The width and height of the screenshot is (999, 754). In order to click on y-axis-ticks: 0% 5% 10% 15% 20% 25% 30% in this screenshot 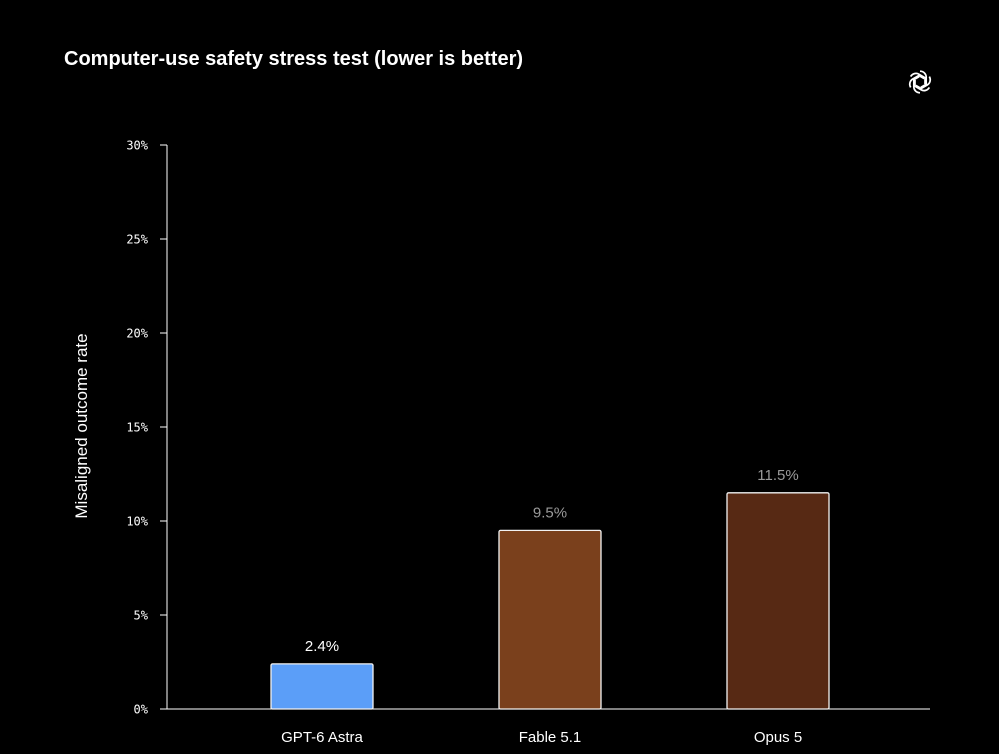, I will do `click(146, 428)`.